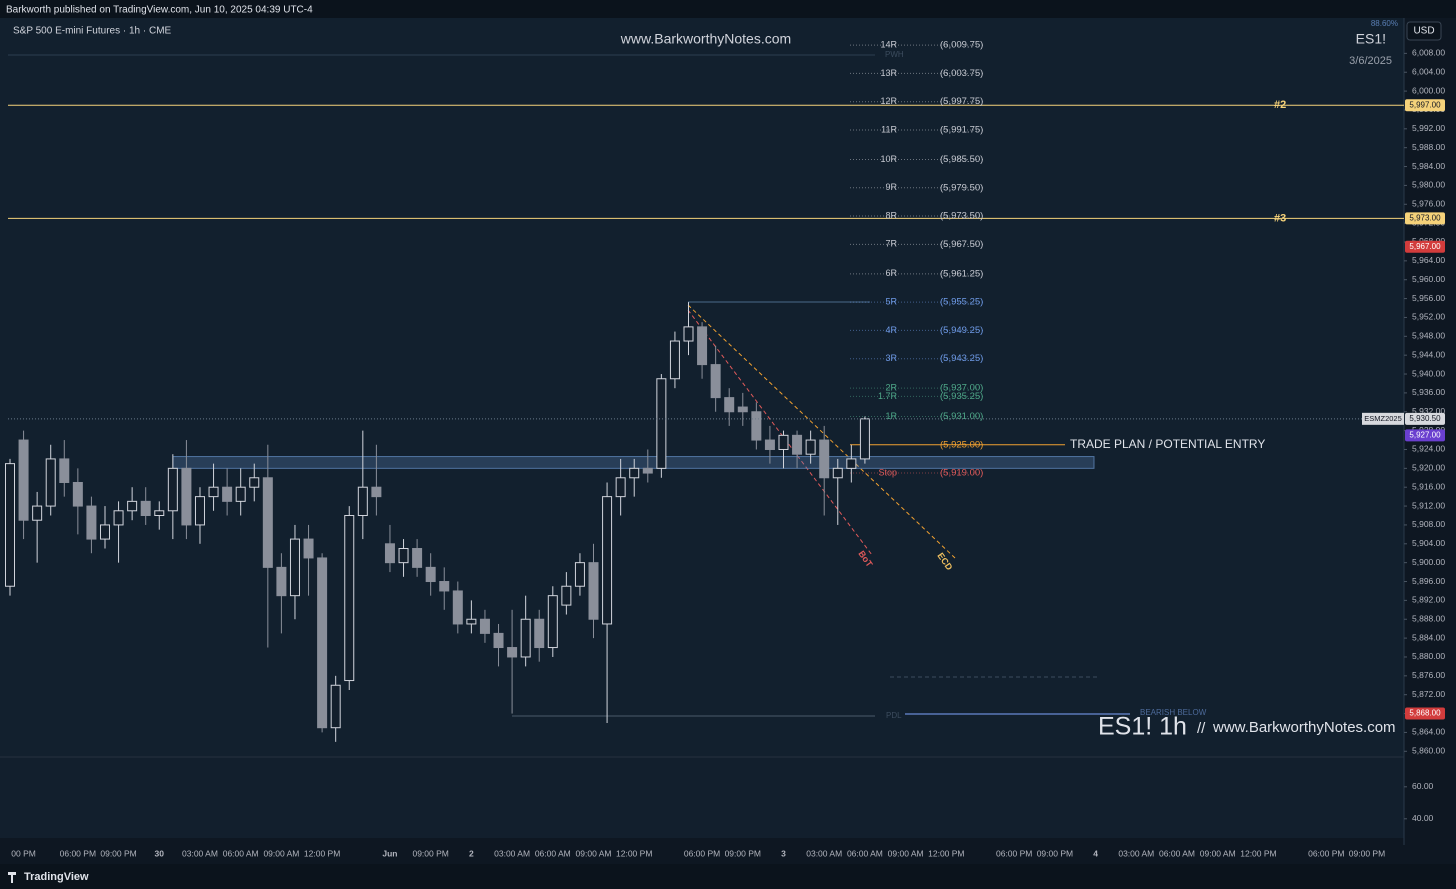  I want to click on x-tick-label: 06:00 PM, so click(1014, 853).